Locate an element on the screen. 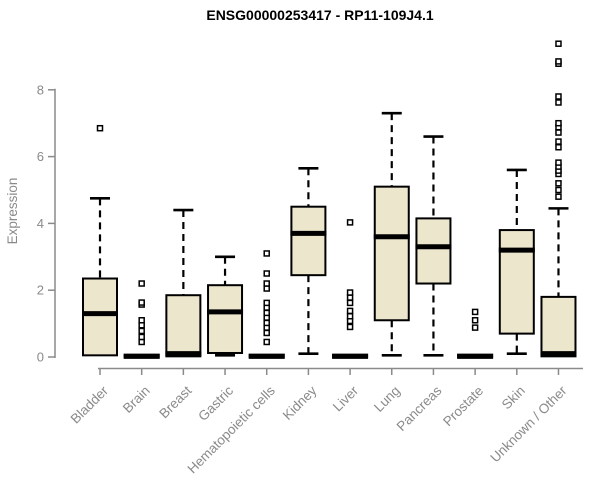 This screenshot has width=600, height=500. x-tick-label-prostate: Prostate is located at coordinates (463, 406).